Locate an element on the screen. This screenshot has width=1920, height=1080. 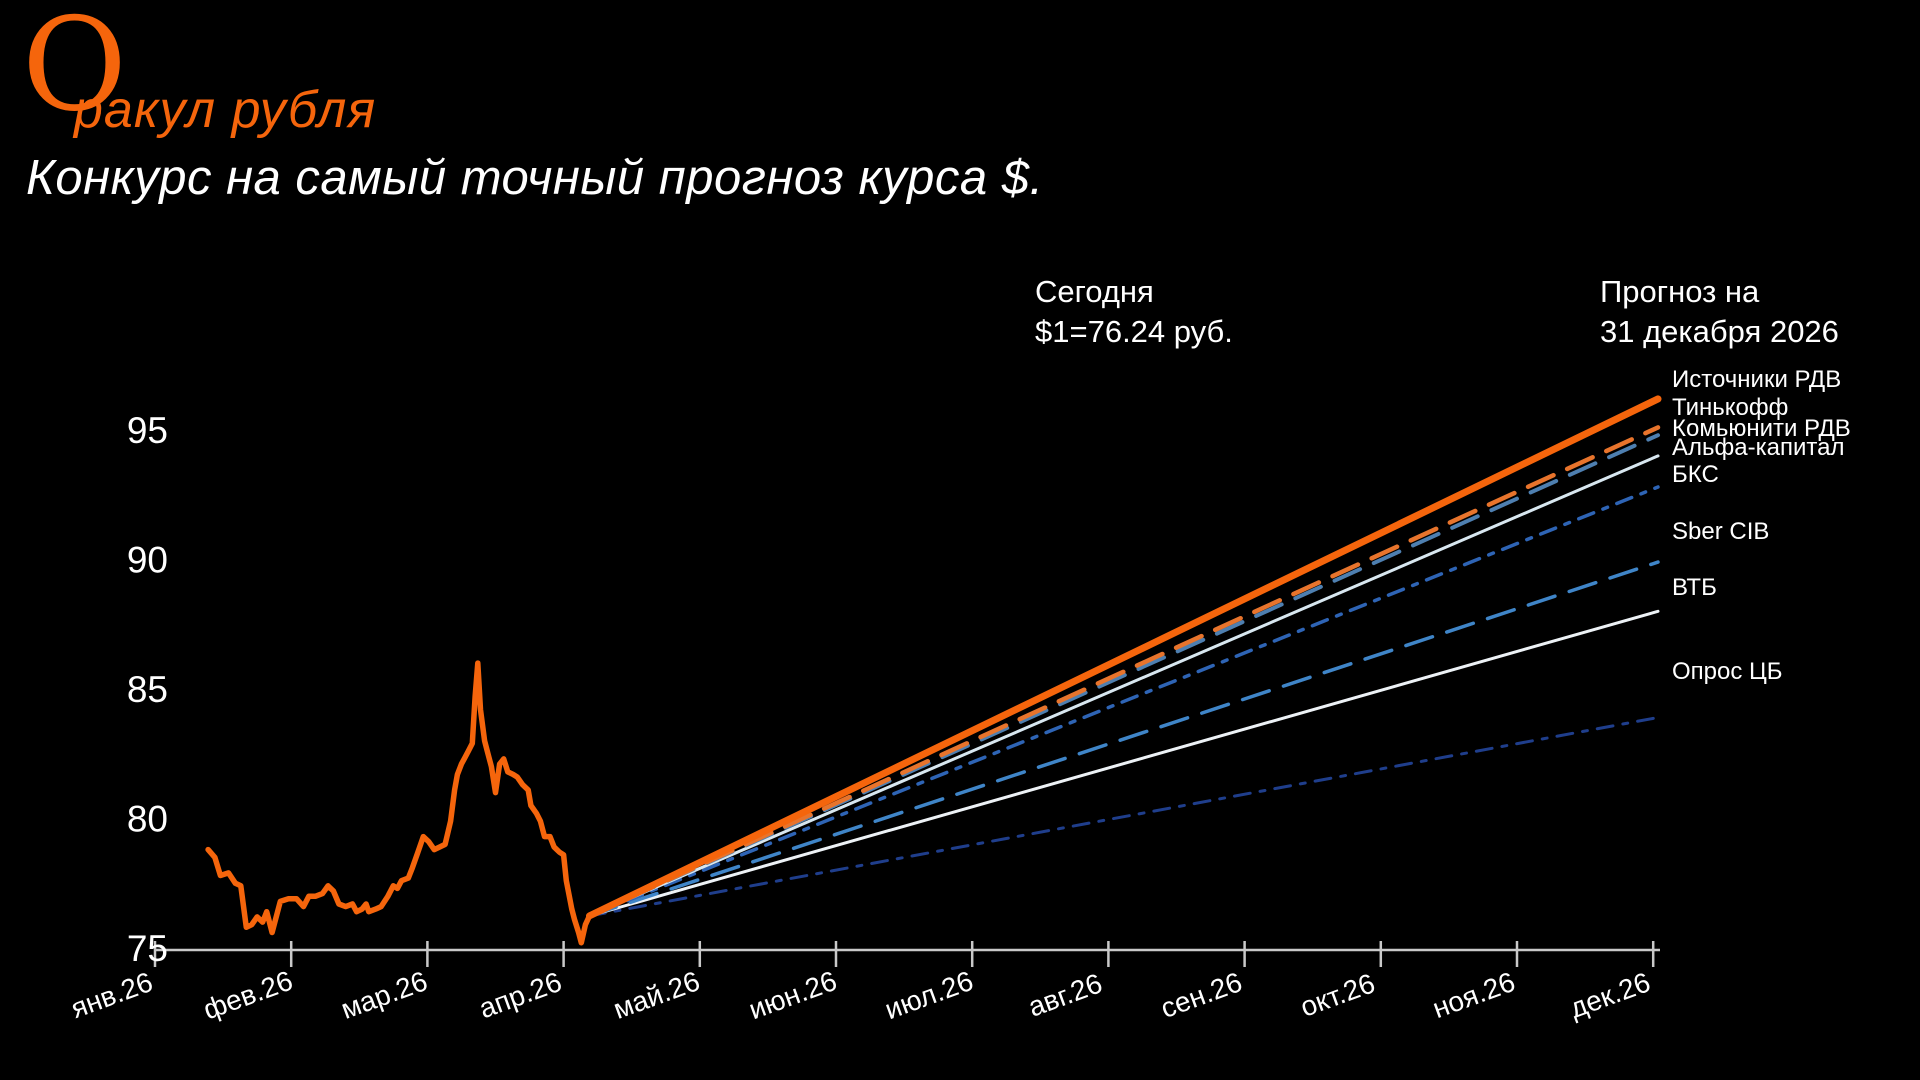
forecast-label-line1: Прогноз на is located at coordinates (1680, 291).